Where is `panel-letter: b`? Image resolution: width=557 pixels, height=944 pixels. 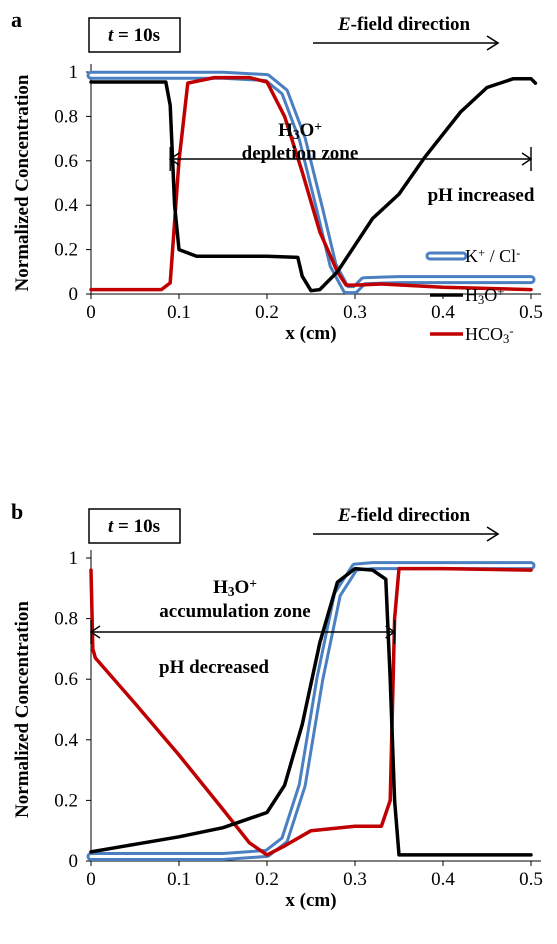
panel-letter: b is located at coordinates (17, 511).